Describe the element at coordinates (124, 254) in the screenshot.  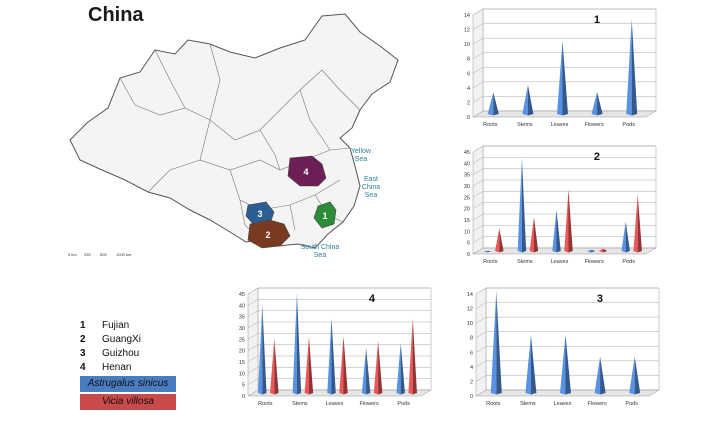
I see `scale-label-1000: 1000 km` at that location.